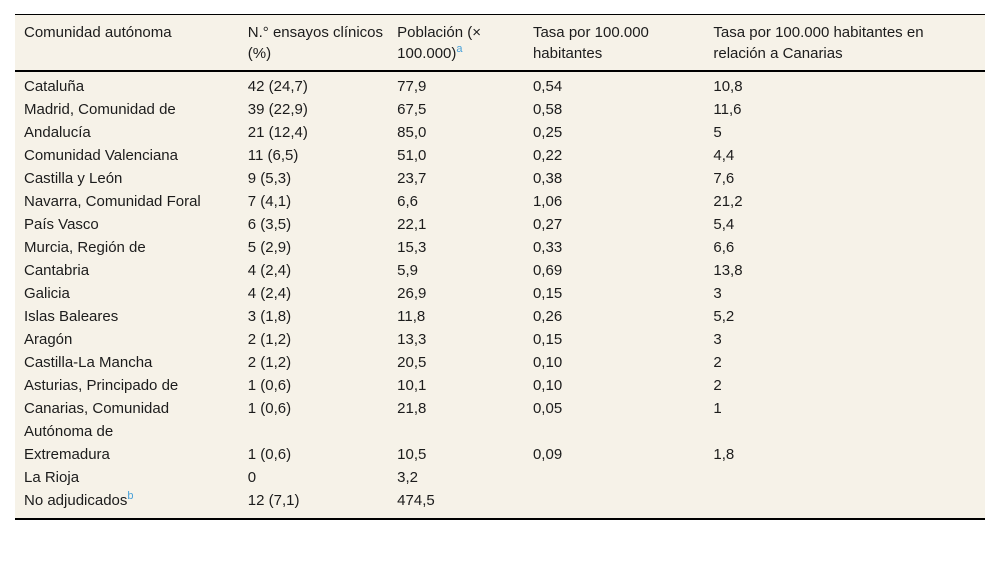 The width and height of the screenshot is (1000, 561). Describe the element at coordinates (724, 316) in the screenshot. I see `cell-tasa-canarias: 5,2` at that location.